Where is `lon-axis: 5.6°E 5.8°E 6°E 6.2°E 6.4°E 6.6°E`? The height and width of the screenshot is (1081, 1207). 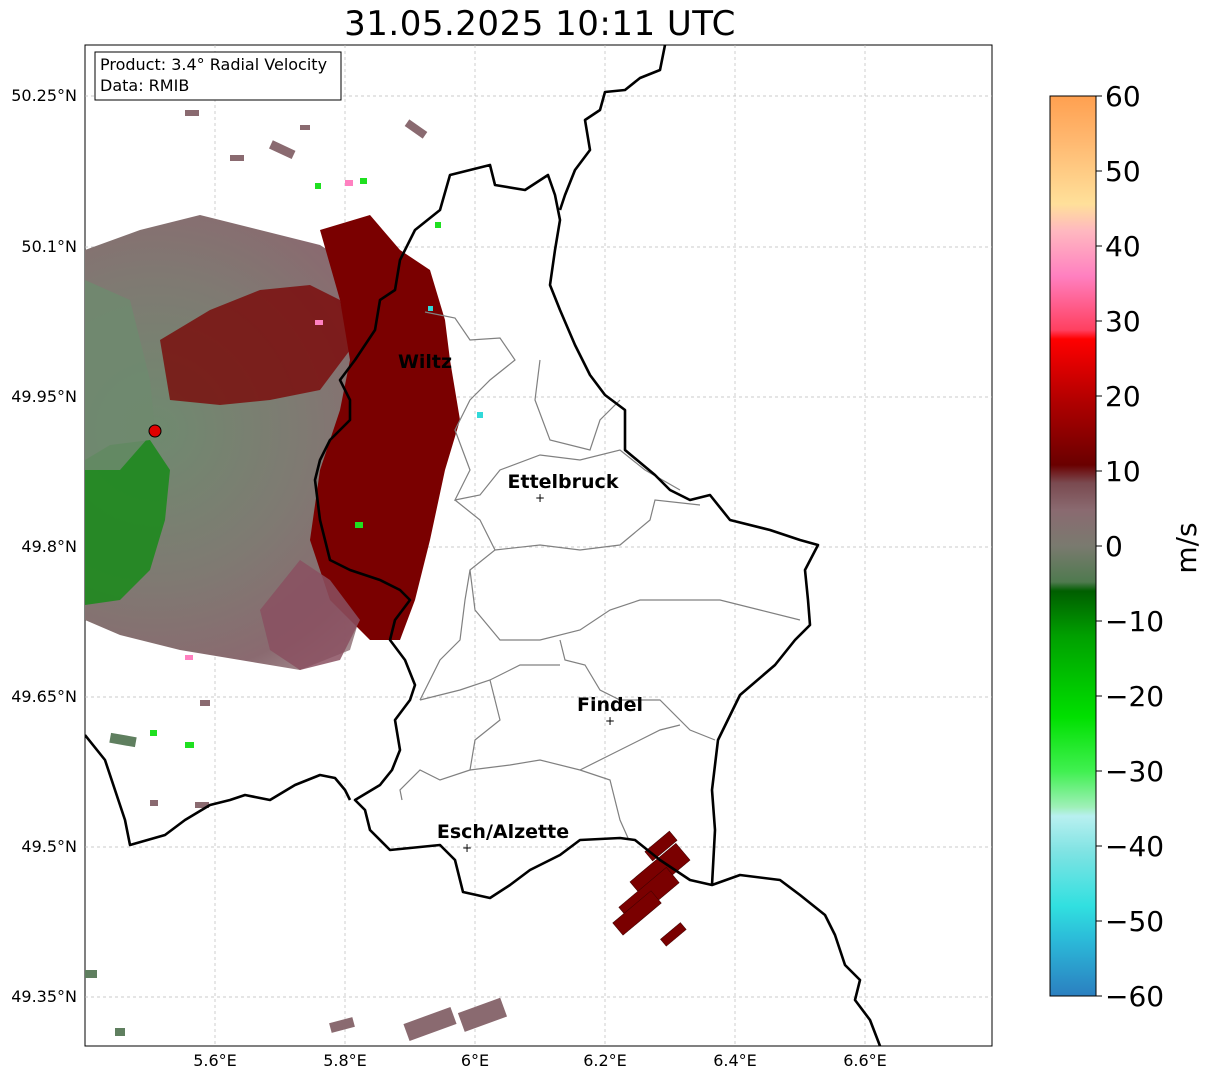
lon-axis: 5.6°E 5.8°E 6°E 6.2°E 6.4°E 6.6°E is located at coordinates (540, 1060).